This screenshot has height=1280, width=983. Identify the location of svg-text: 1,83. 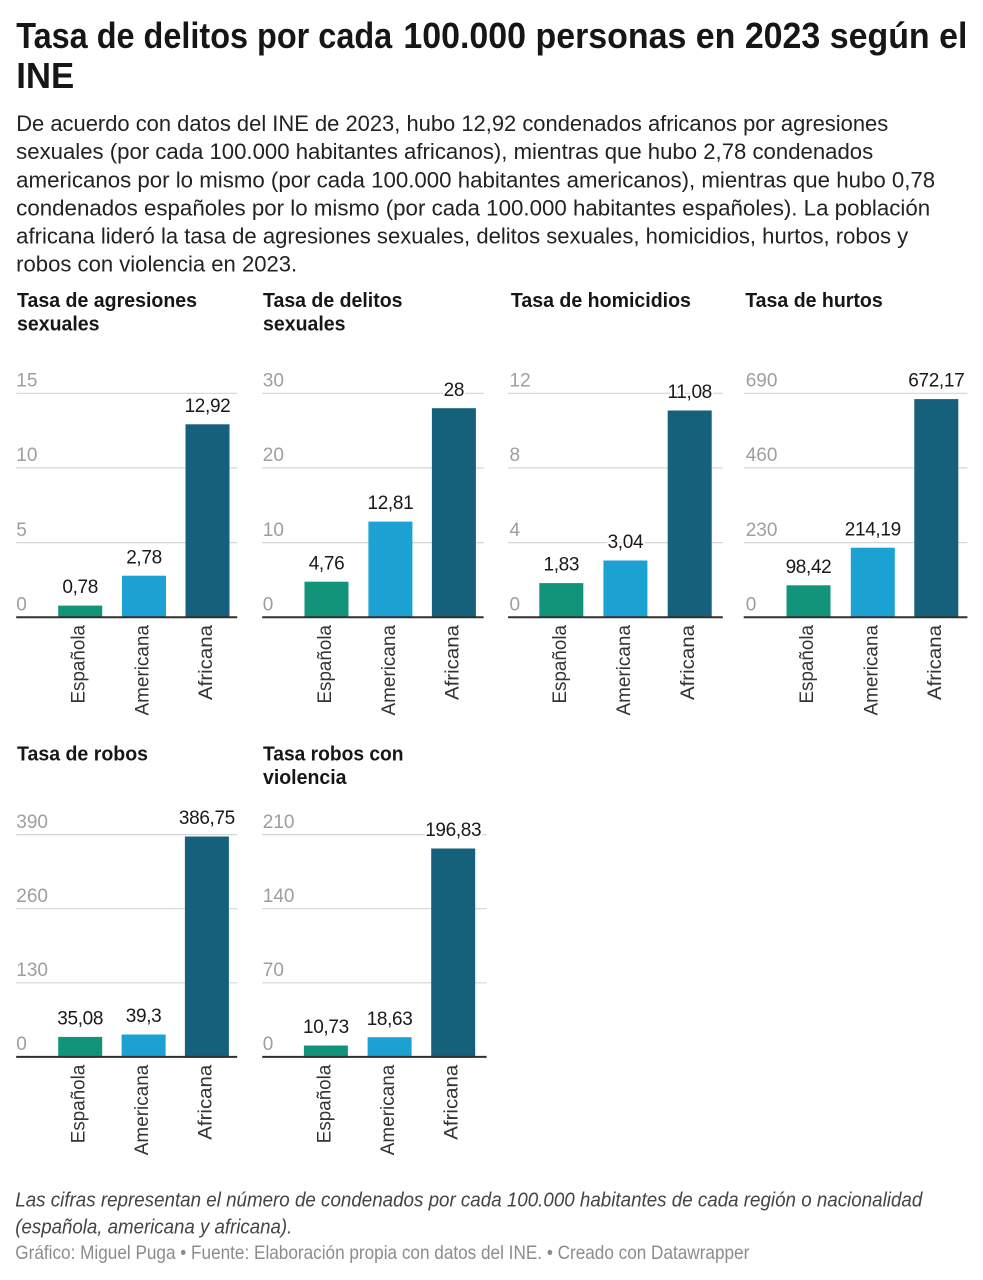
(562, 565).